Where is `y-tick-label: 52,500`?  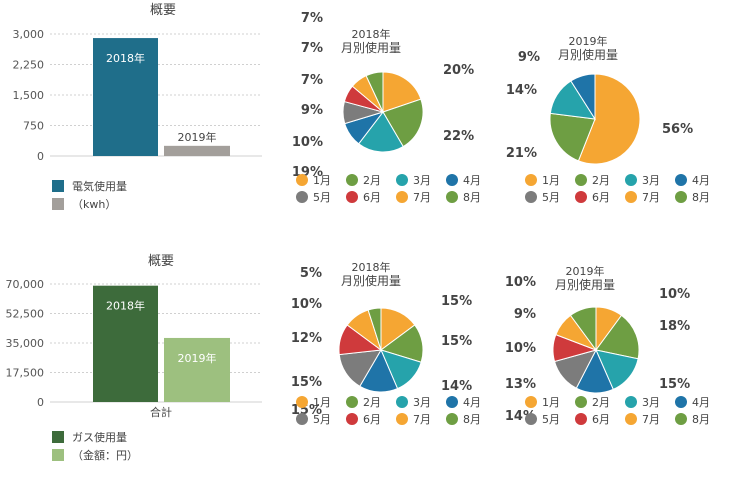 y-tick-label: 52,500 is located at coordinates (25, 314).